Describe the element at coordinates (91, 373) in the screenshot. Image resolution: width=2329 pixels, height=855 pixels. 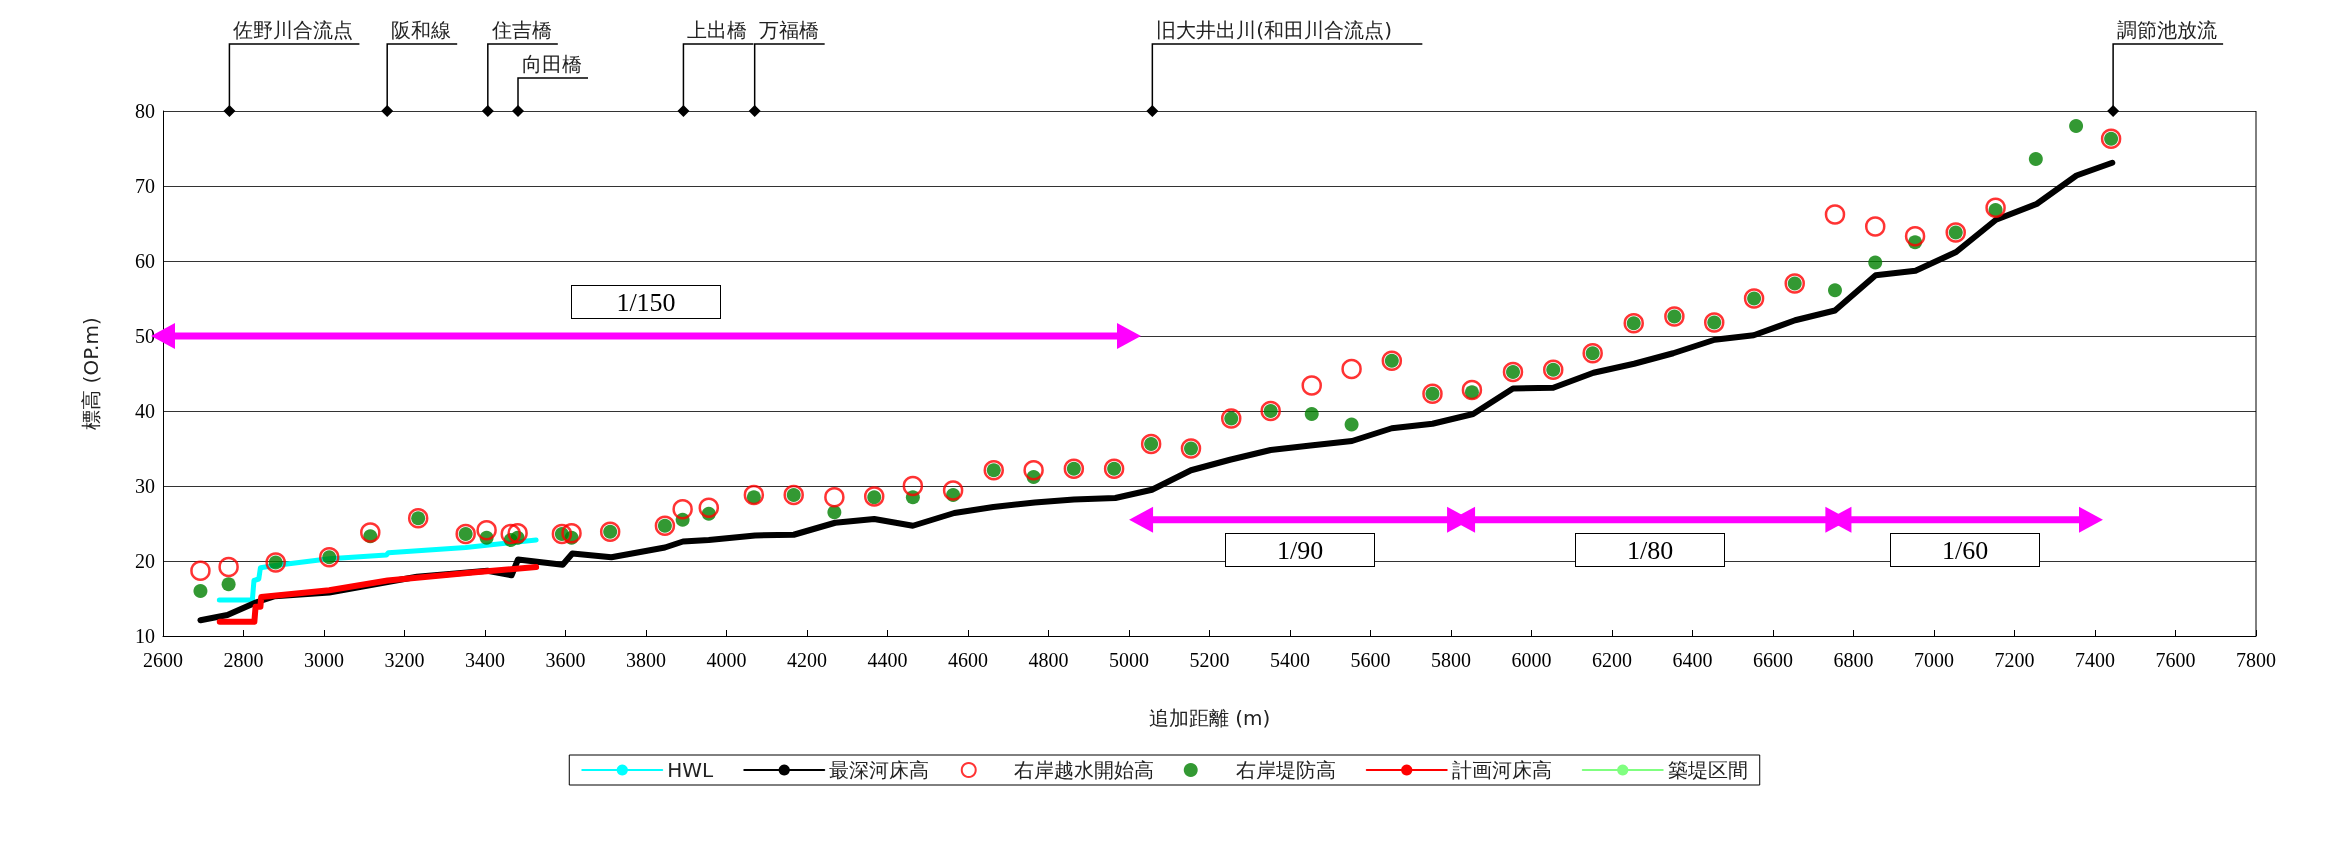
I see `y-axis-title: 標高 (OP.m)` at that location.